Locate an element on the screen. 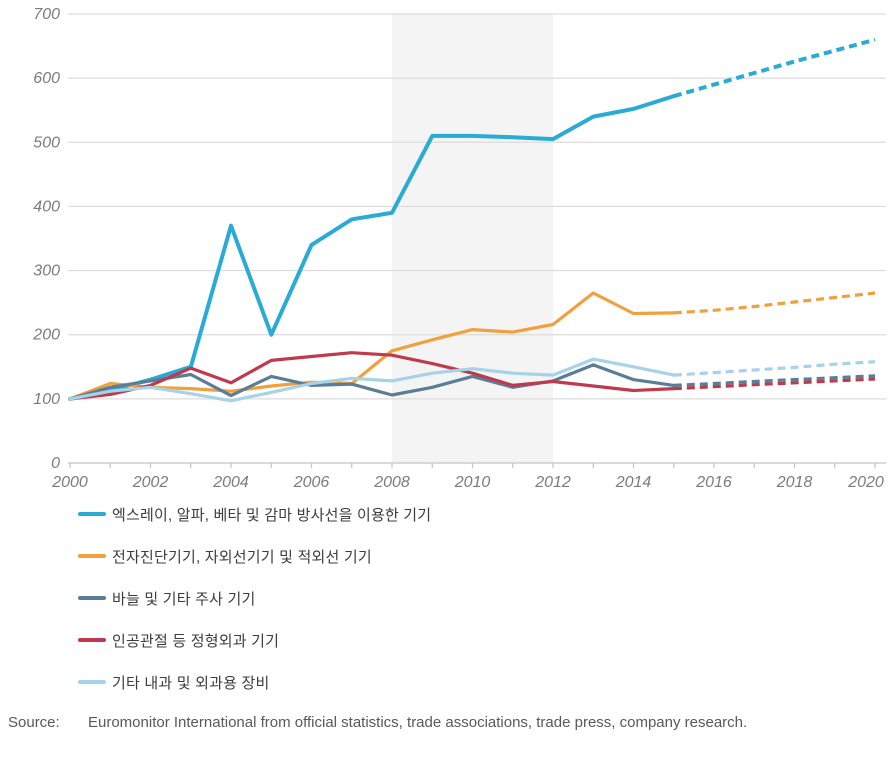 Image resolution: width=889 pixels, height=758 pixels. legend-label-orthopedic: 인공관절 등 정형외과 기기 is located at coordinates (196, 641).